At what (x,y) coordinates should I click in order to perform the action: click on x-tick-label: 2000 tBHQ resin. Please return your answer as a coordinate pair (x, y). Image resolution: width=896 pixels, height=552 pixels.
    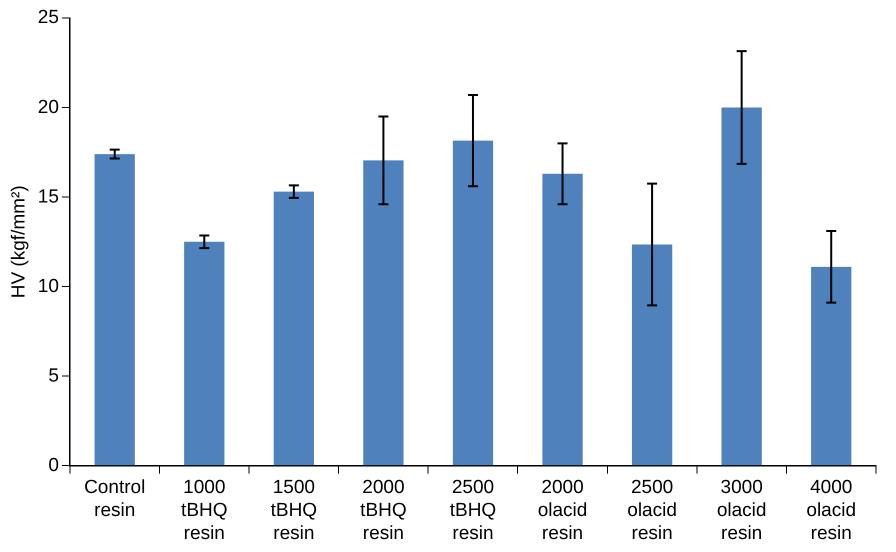
    Looking at the image, I should click on (383, 510).